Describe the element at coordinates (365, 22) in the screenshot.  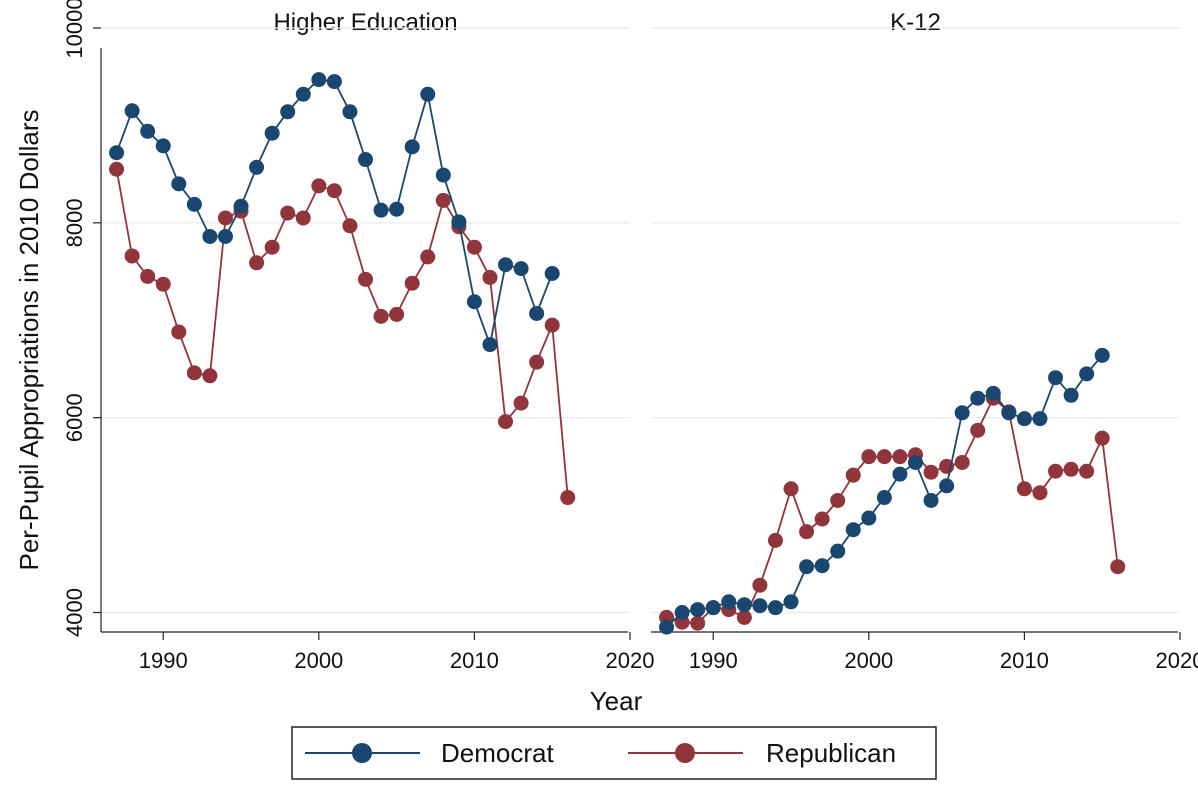
I see `panel-title: Higher Education` at that location.